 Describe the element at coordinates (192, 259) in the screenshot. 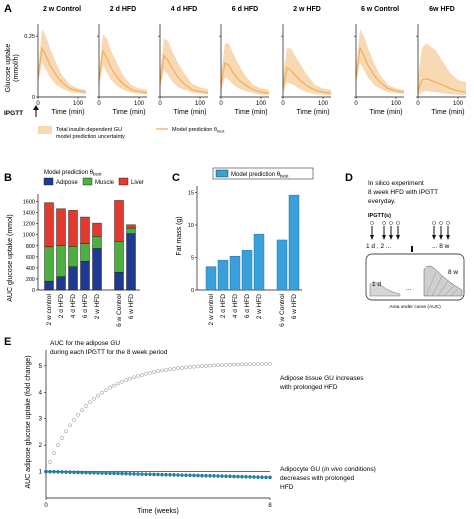

I see `panel-c-y-tick-label: 5` at that location.